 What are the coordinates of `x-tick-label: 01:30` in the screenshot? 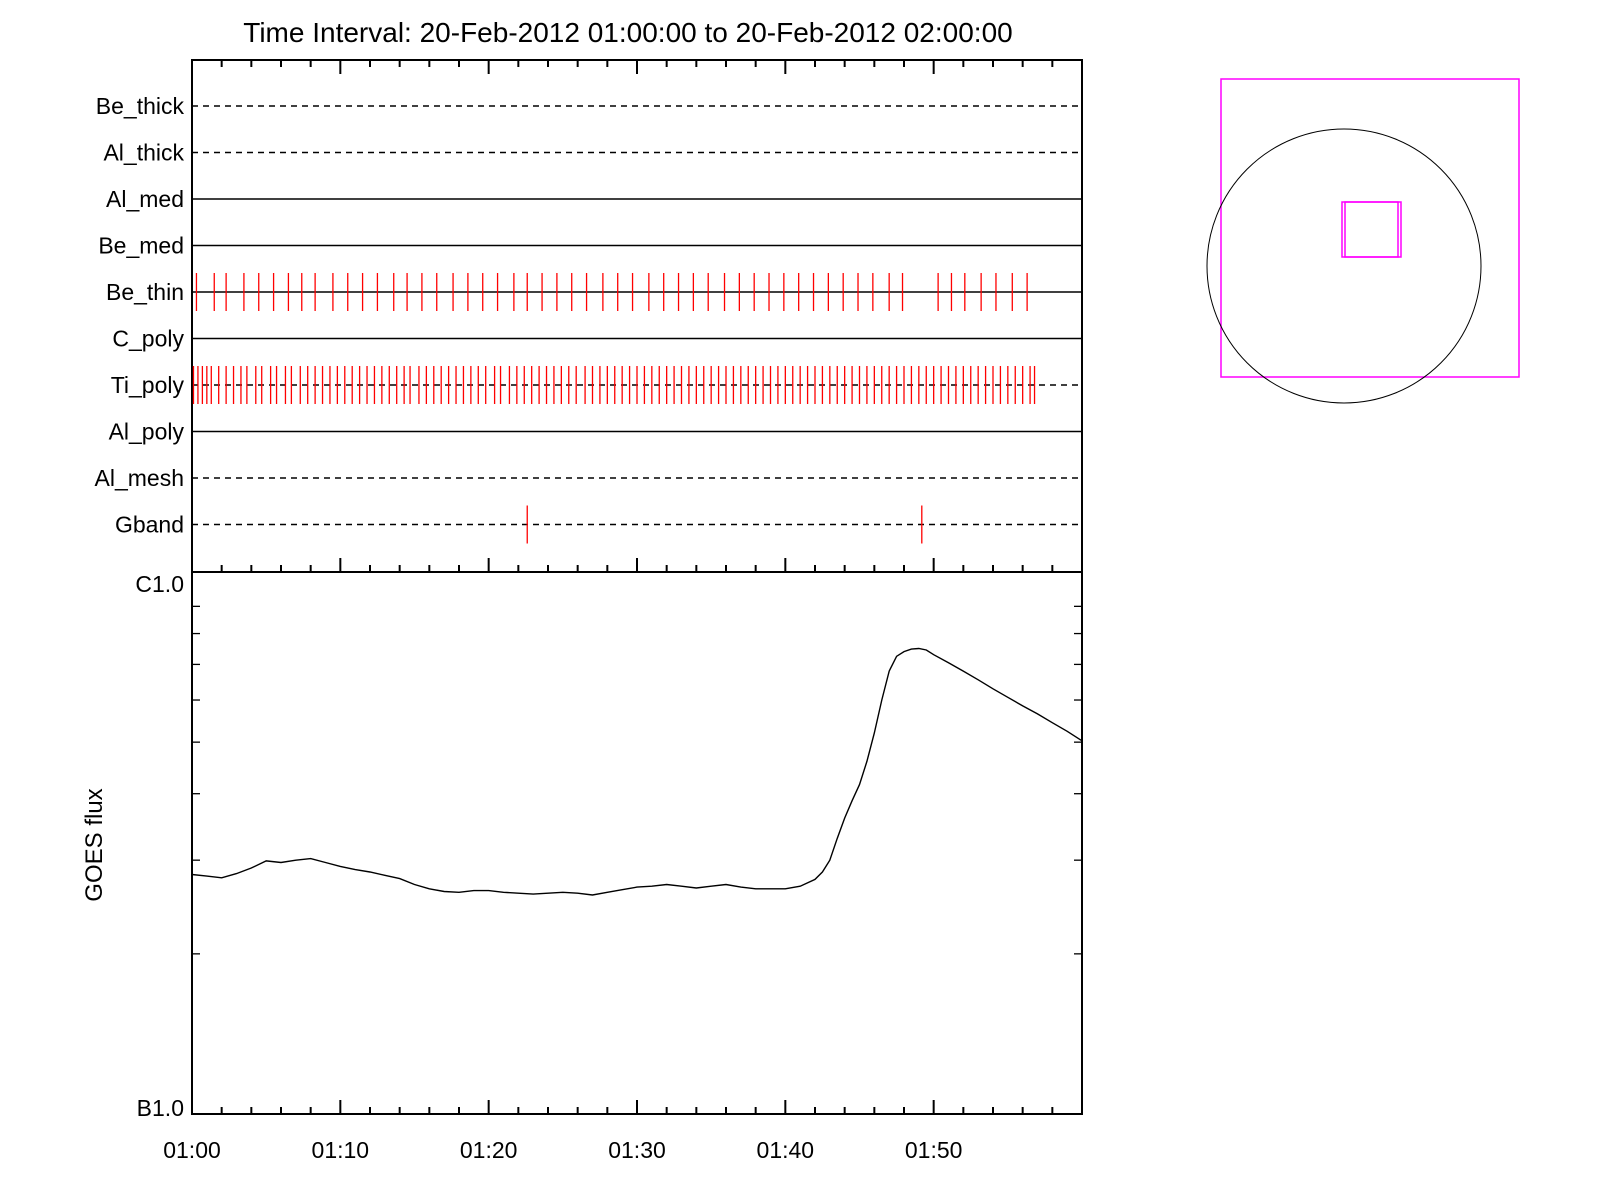 It's located at (637, 1150).